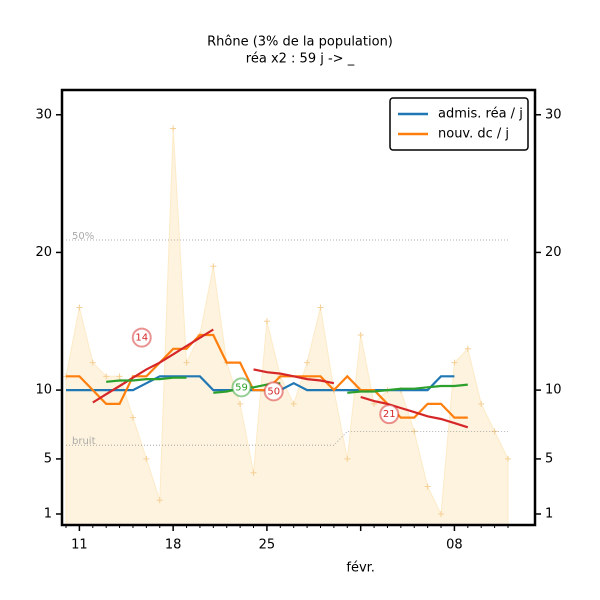 This screenshot has width=600, height=600. Describe the element at coordinates (83, 236) in the screenshot. I see `reference-label: 50%` at that location.